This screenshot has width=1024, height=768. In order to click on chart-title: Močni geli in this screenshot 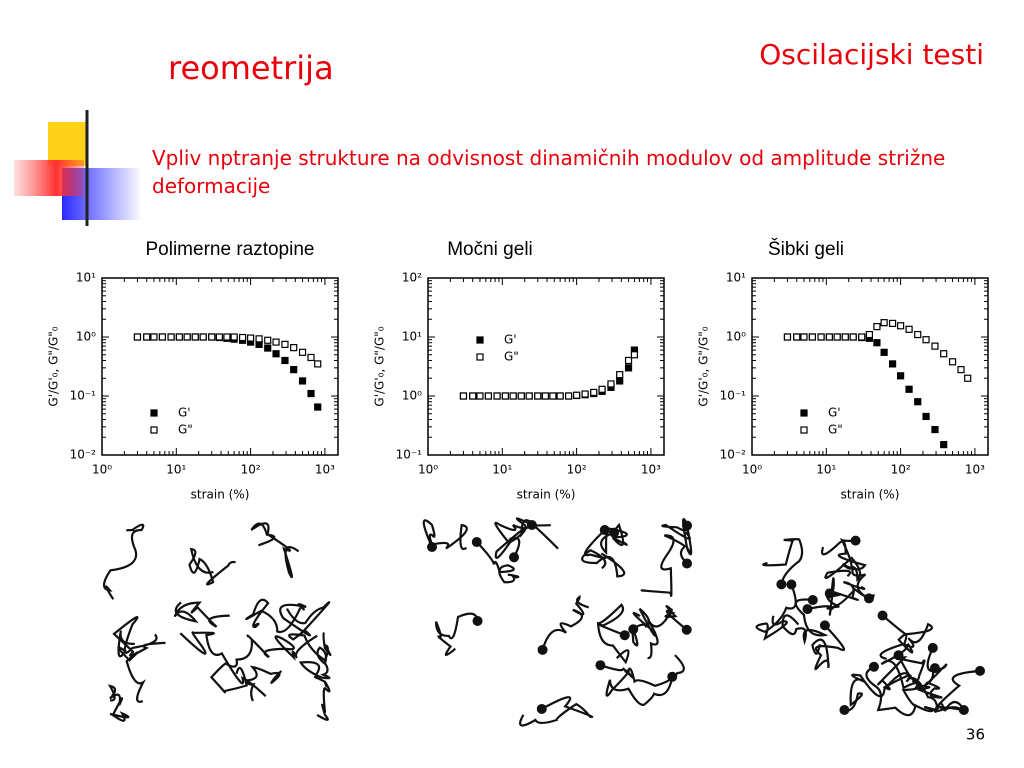, I will do `click(490, 249)`.